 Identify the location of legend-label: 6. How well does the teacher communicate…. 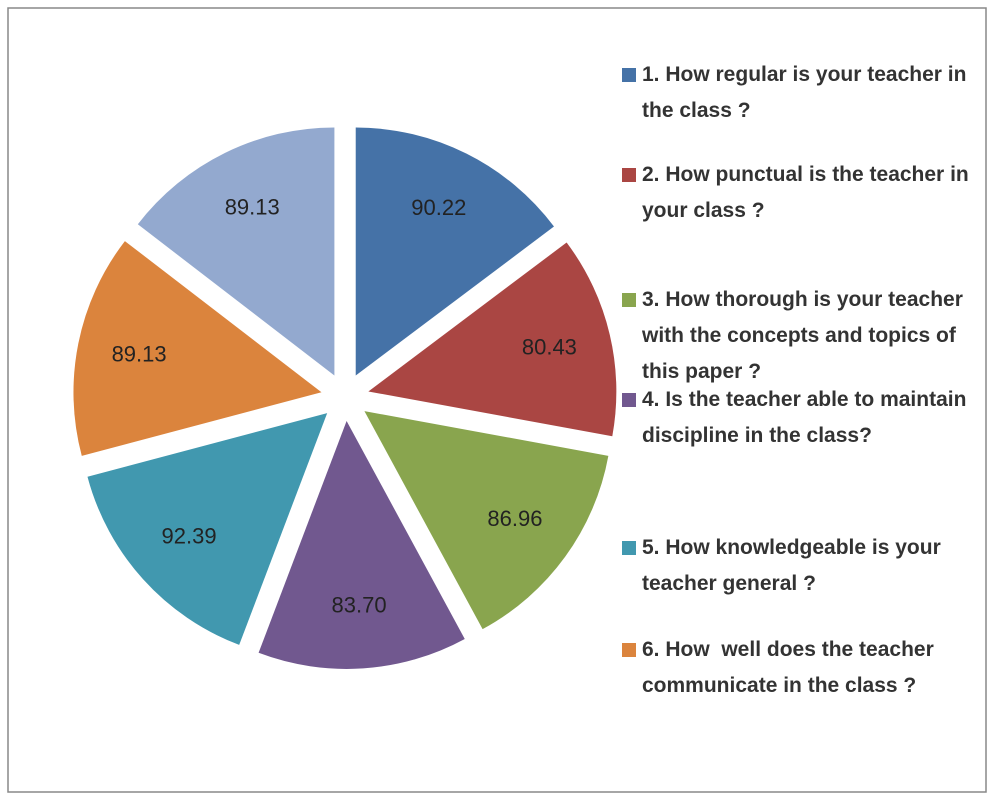
(791, 667).